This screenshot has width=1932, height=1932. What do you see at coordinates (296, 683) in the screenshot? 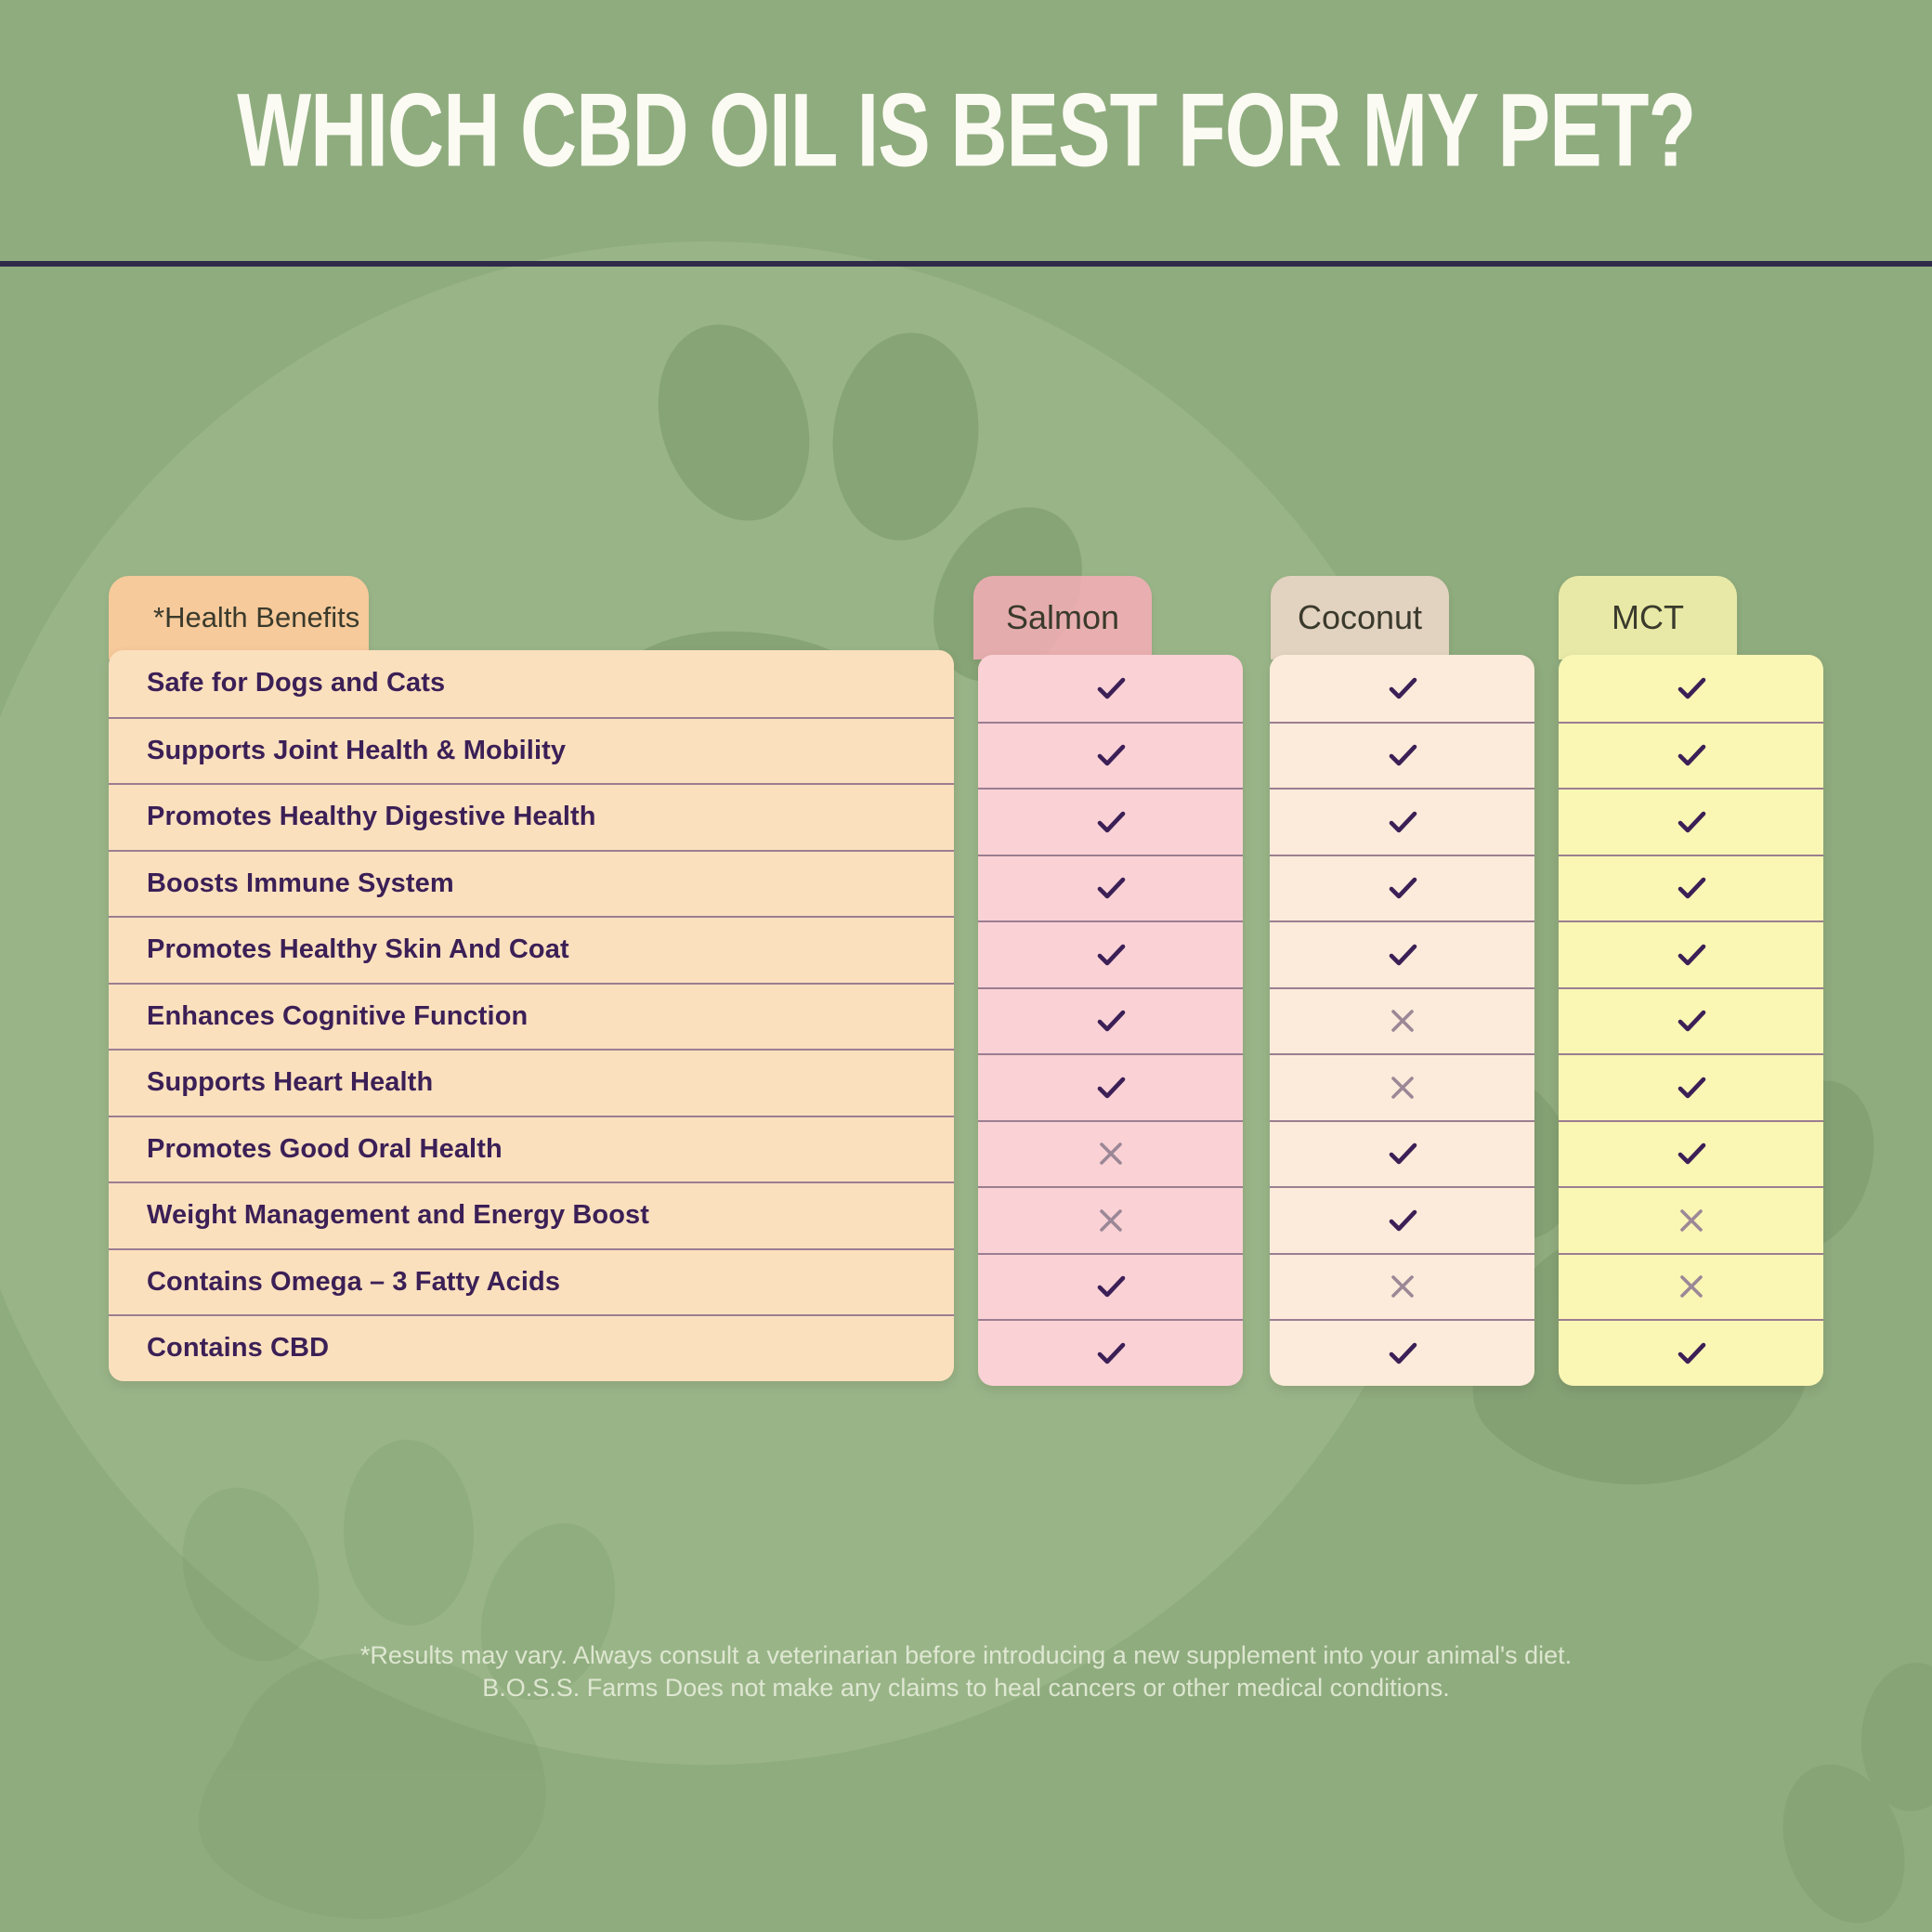
I see `benefit-label: Safe for Dogs and Cats` at bounding box center [296, 683].